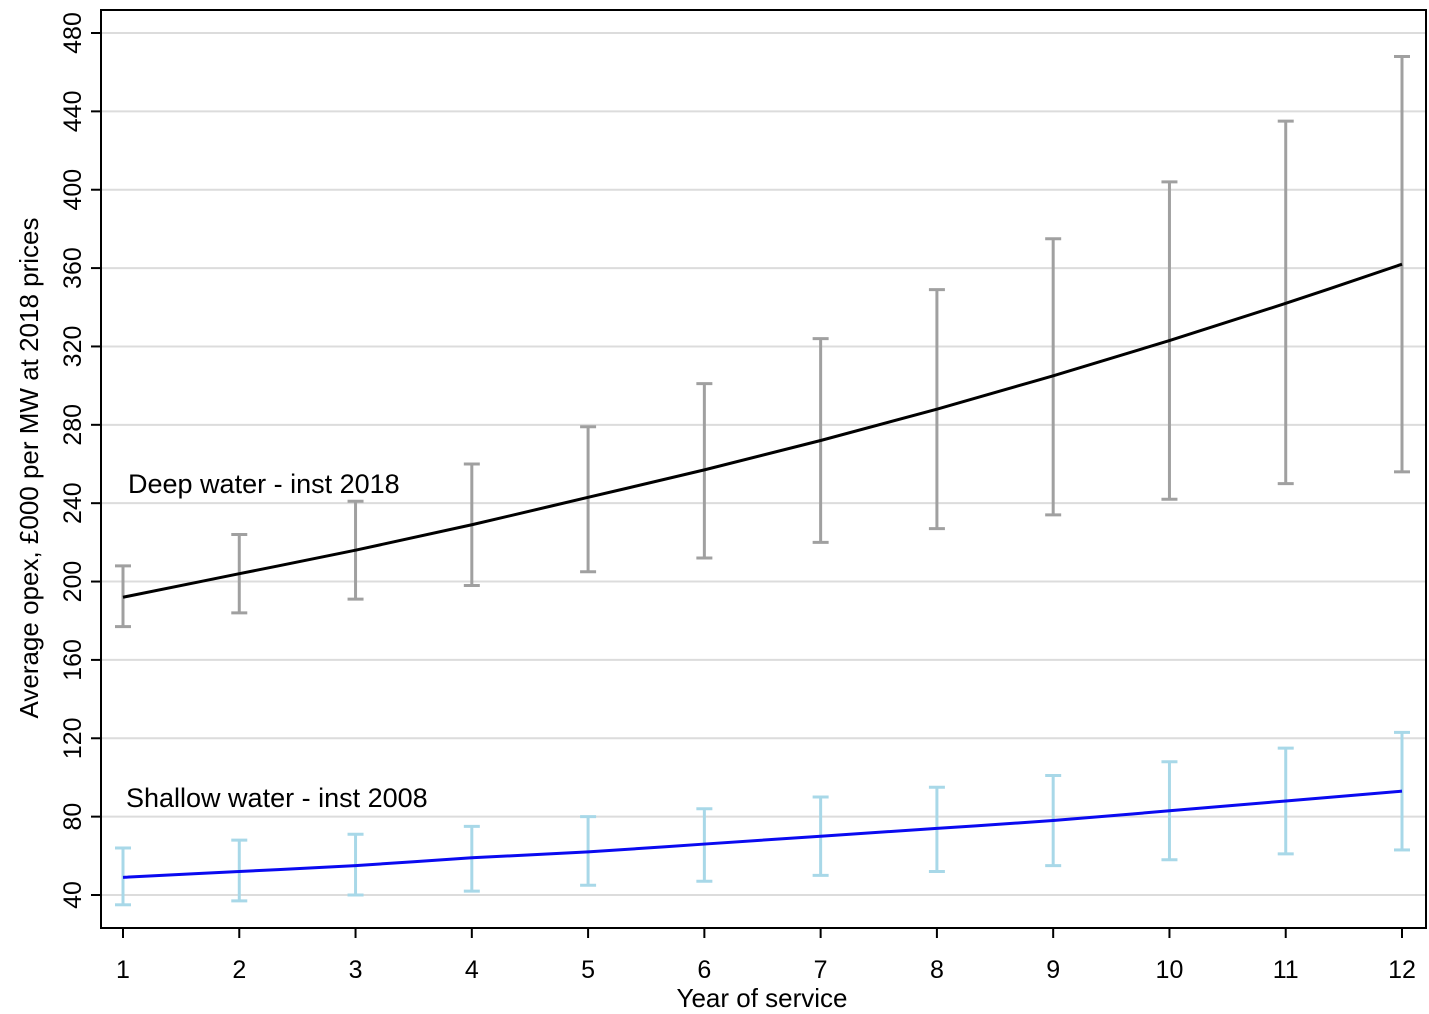  What do you see at coordinates (73, 895) in the screenshot?
I see `y-tick-label: 40` at bounding box center [73, 895].